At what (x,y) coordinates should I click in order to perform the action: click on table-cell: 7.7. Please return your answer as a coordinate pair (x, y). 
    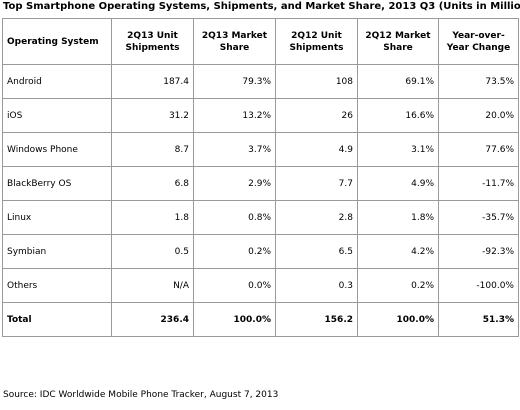
    Looking at the image, I should click on (316, 183).